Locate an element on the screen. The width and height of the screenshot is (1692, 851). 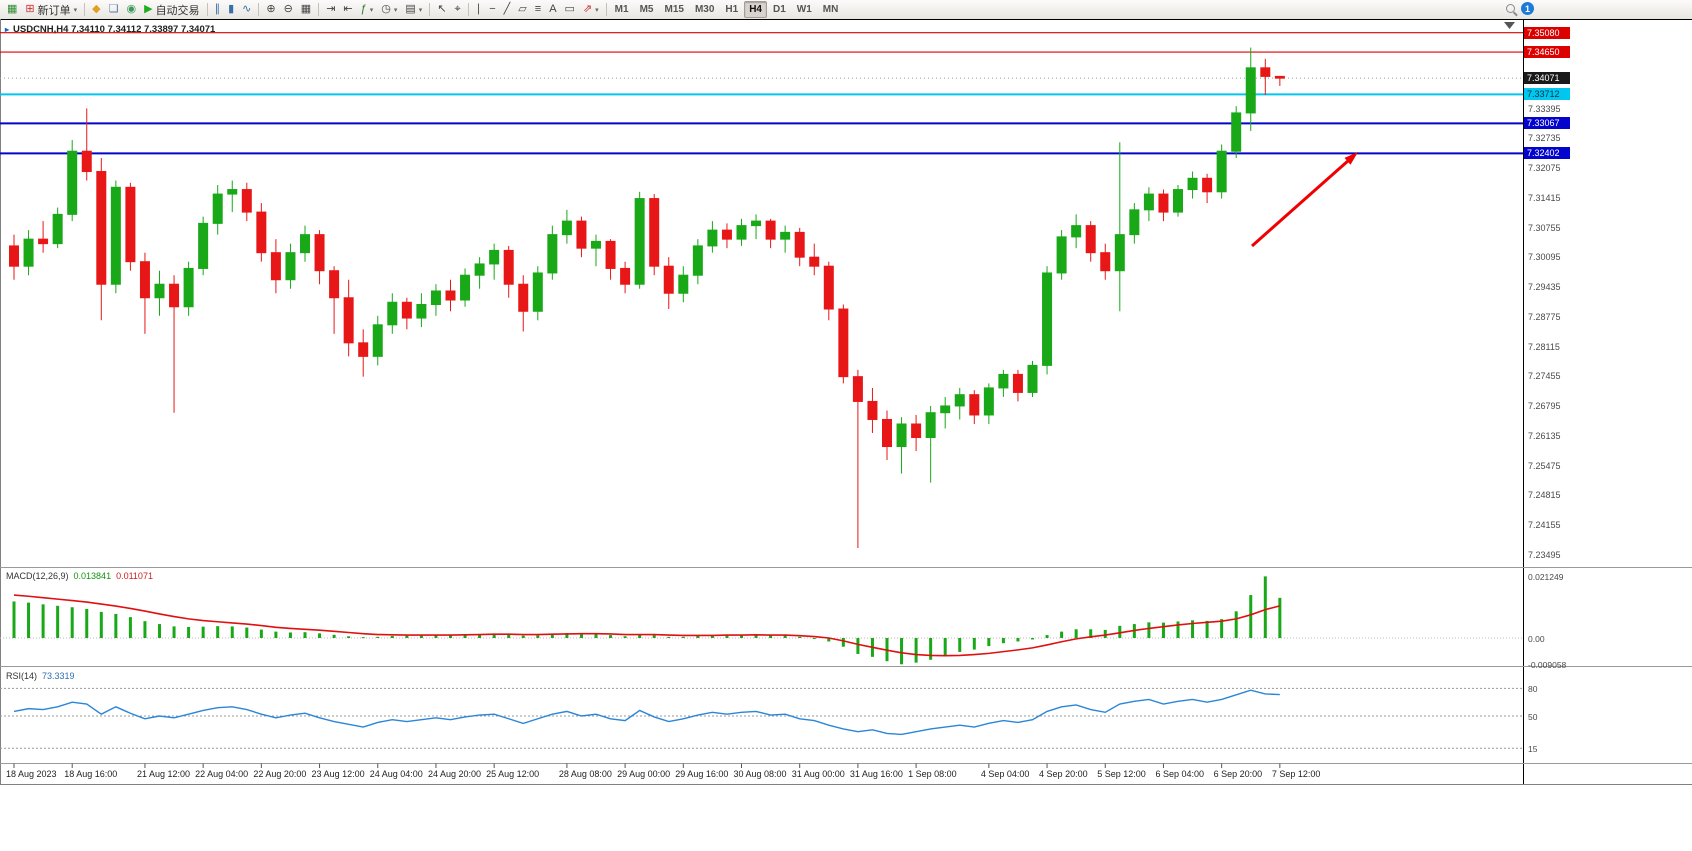
trendline-button: ╱ is located at coordinates (507, 9).